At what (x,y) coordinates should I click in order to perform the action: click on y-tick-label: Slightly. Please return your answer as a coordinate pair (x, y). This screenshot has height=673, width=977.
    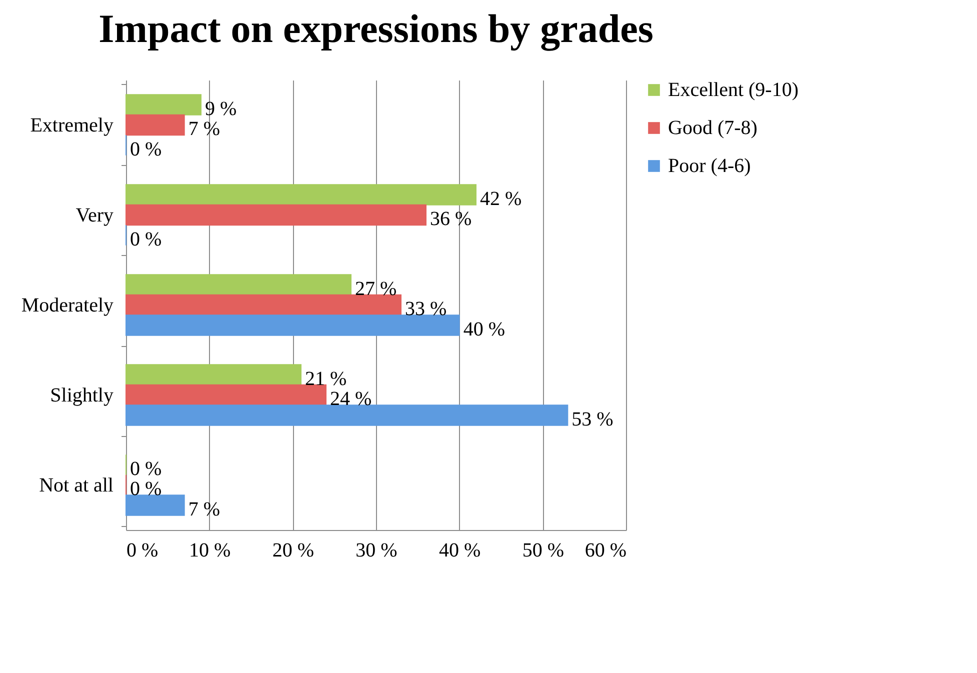
    Looking at the image, I should click on (82, 395).